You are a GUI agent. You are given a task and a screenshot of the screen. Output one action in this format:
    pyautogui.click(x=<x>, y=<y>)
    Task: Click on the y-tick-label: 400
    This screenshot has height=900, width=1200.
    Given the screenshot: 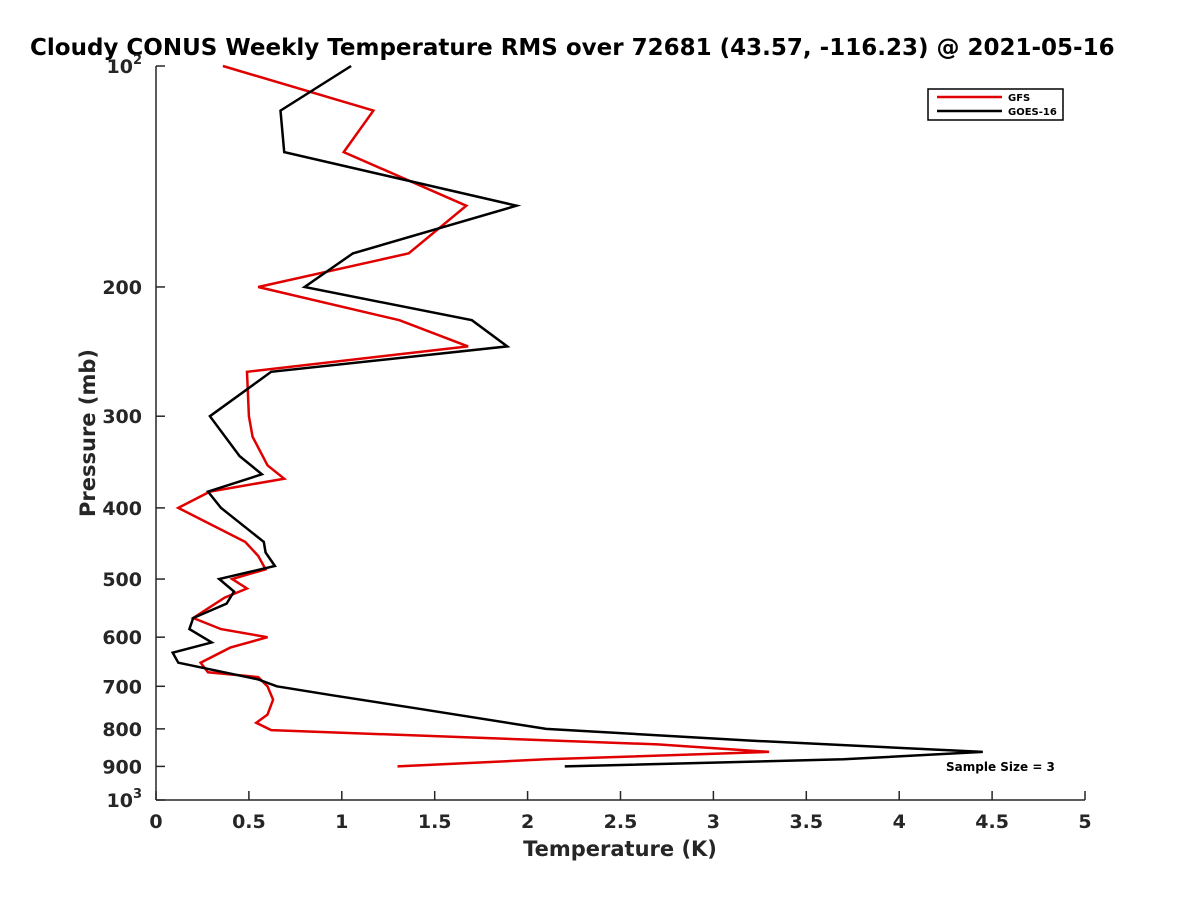 What is the action you would take?
    pyautogui.click(x=122, y=509)
    